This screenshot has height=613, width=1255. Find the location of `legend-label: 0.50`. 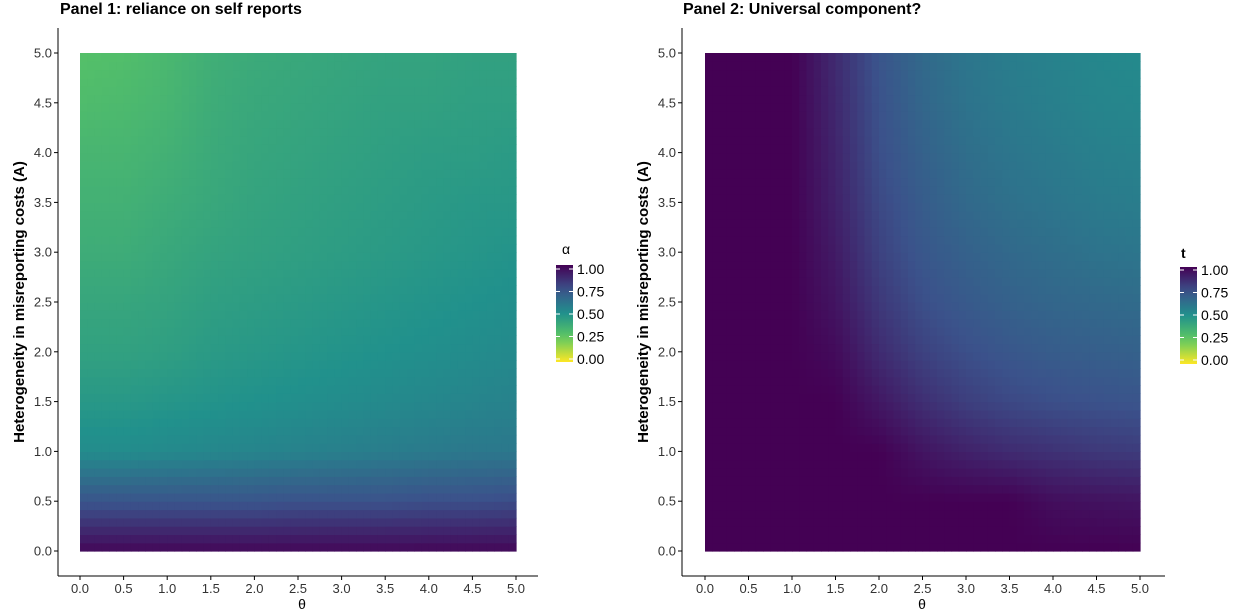

legend-label: 0.50 is located at coordinates (590, 314).